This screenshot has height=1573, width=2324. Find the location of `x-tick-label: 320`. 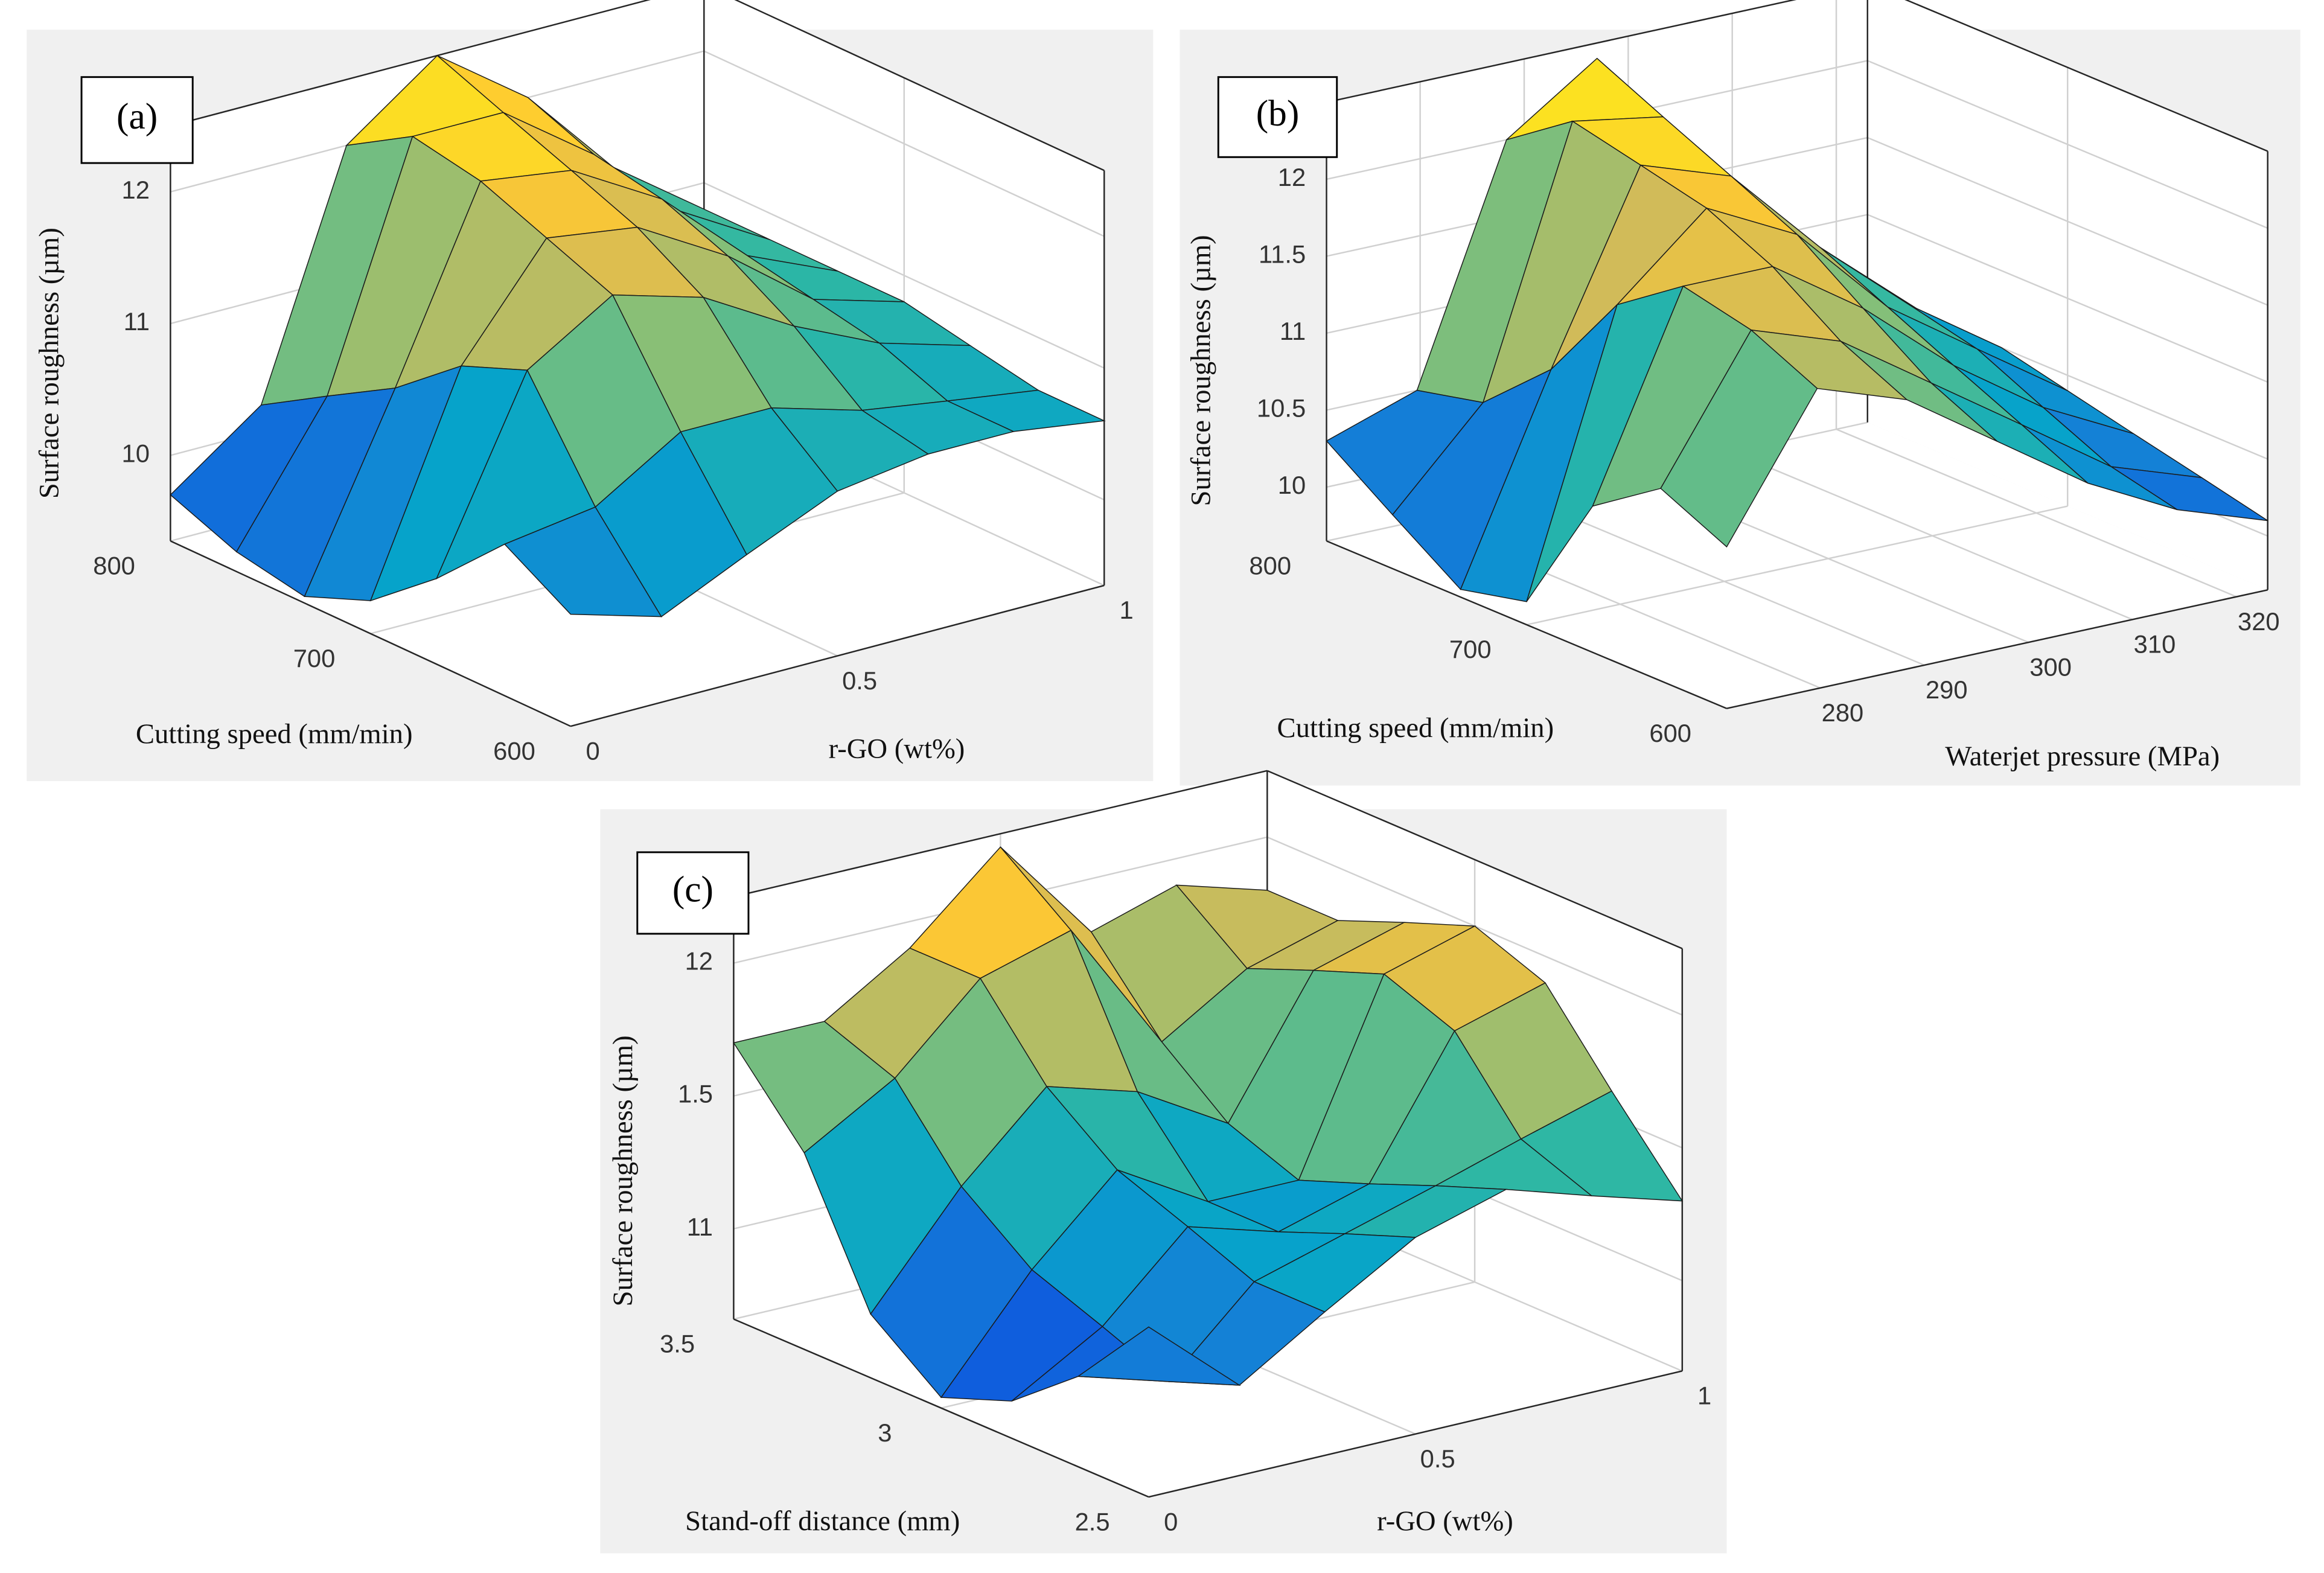

x-tick-label: 320 is located at coordinates (2259, 621).